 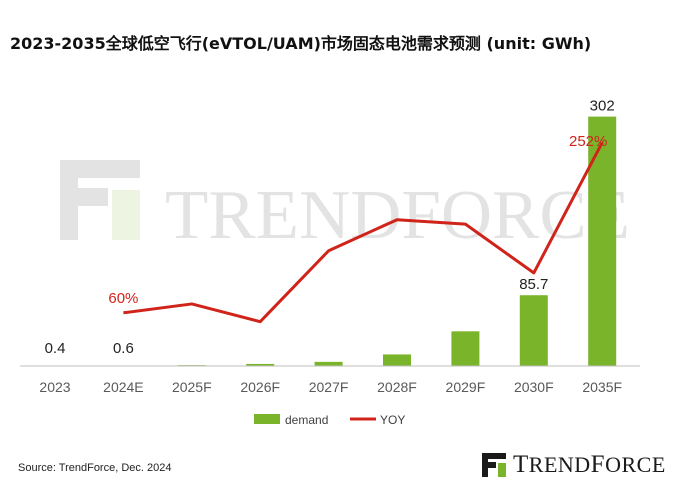 What do you see at coordinates (55, 348) in the screenshot?
I see `data-label-demand-0: 0.4` at bounding box center [55, 348].